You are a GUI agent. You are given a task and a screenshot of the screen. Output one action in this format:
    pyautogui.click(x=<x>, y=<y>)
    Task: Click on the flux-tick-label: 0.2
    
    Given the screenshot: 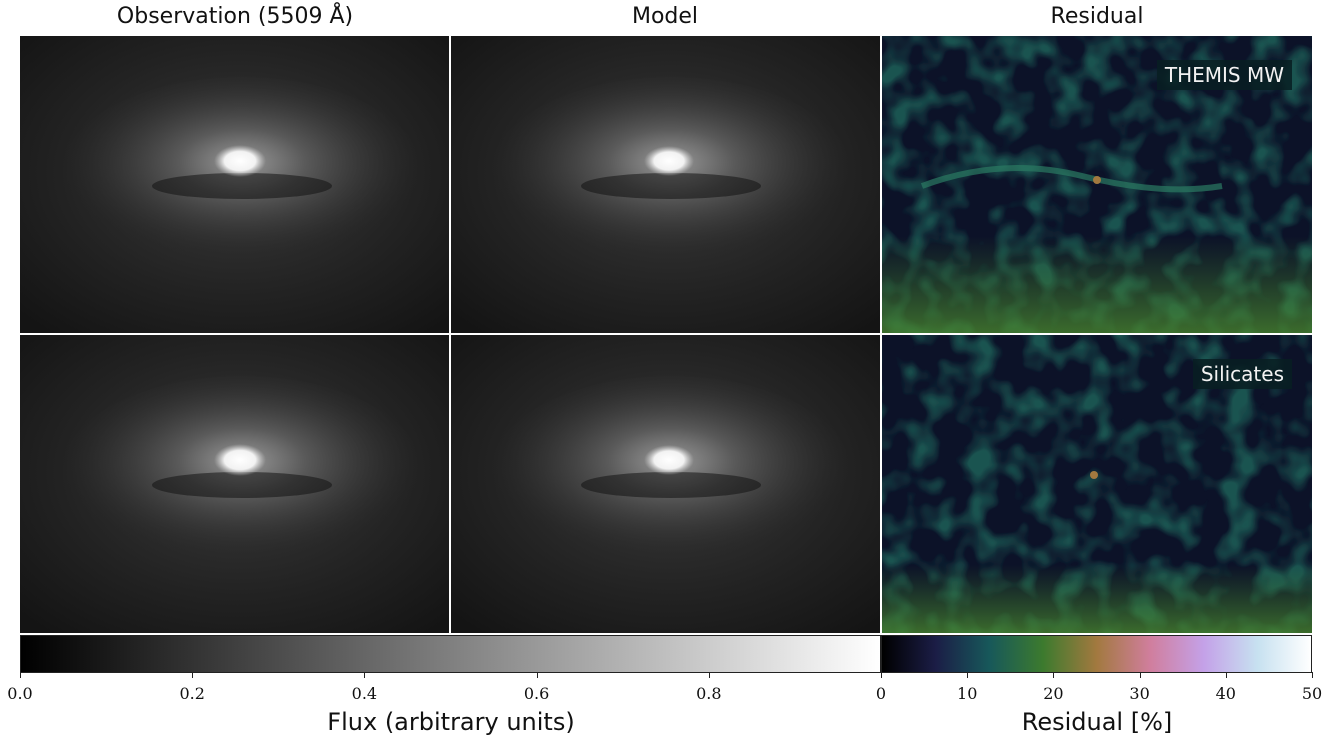 What is the action you would take?
    pyautogui.click(x=192, y=693)
    